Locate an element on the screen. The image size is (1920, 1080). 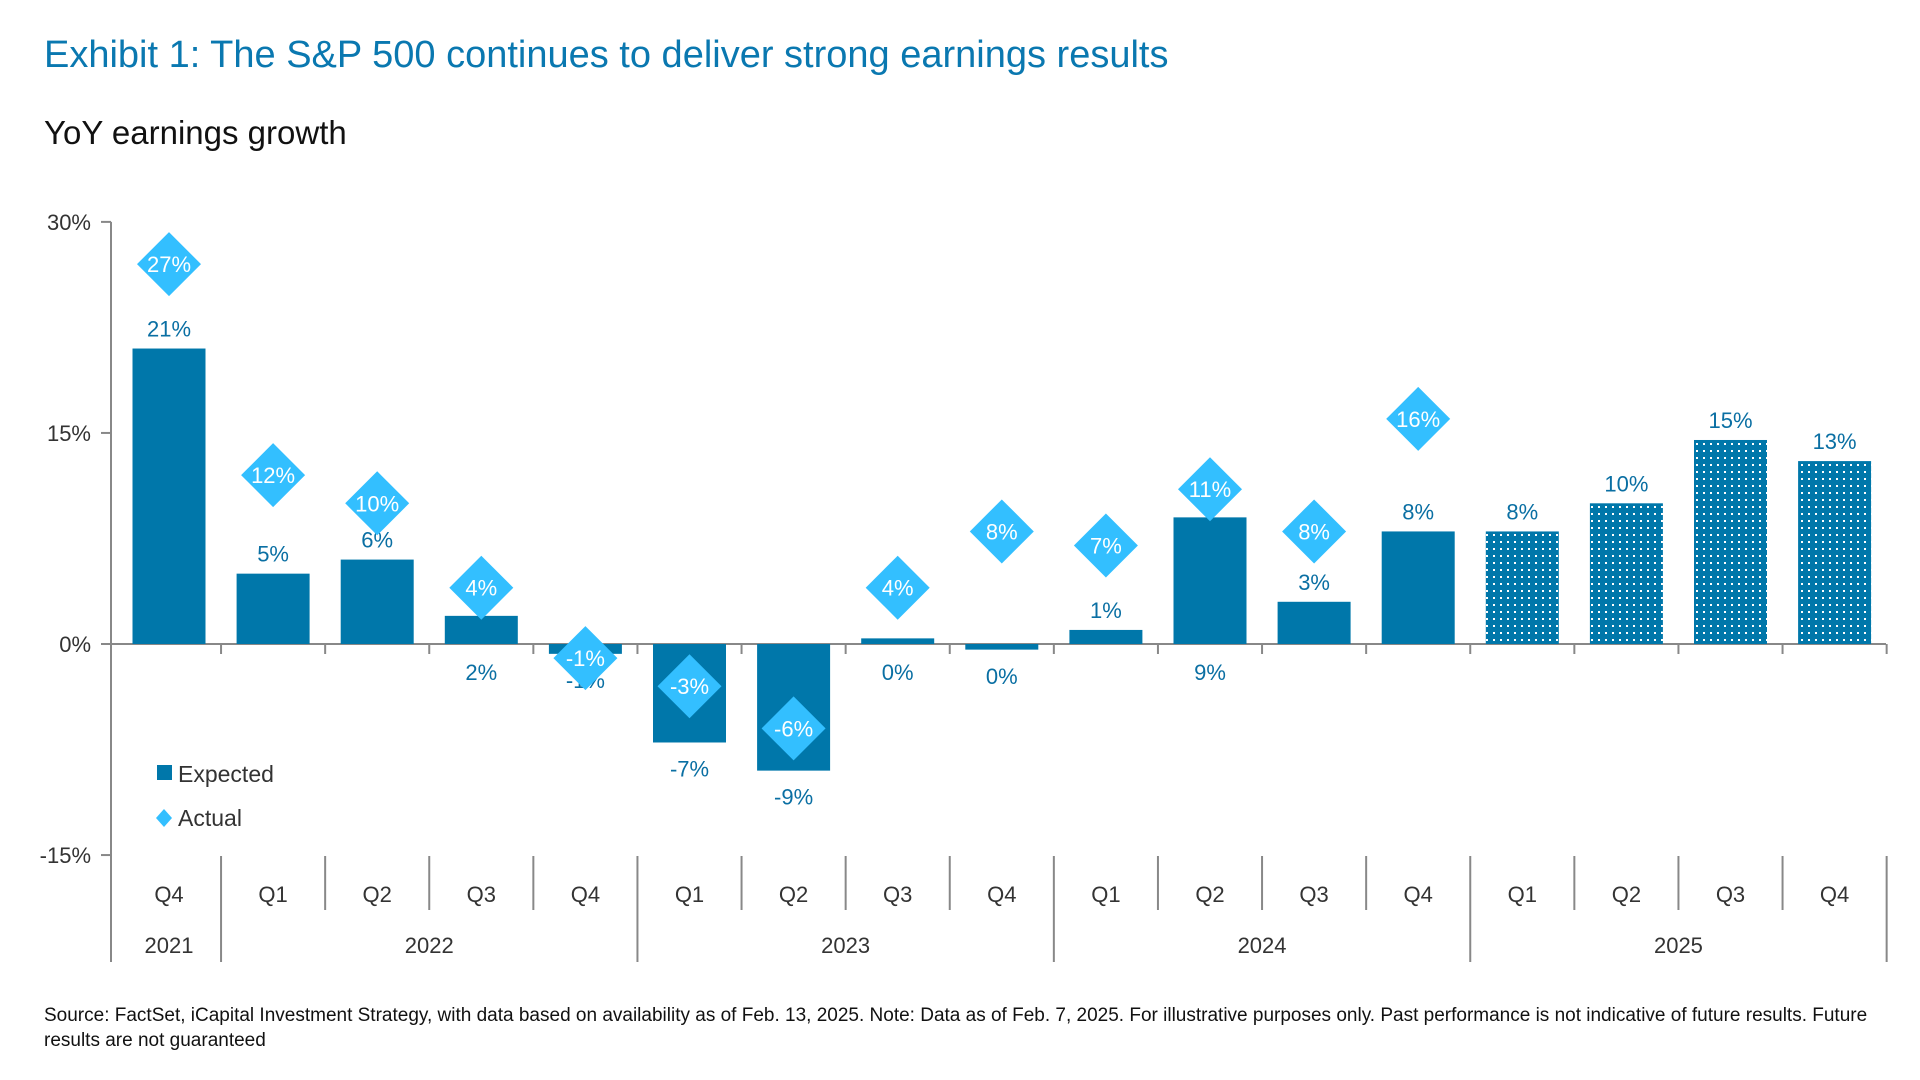
expected-data-label: 3% is located at coordinates (1314, 582).